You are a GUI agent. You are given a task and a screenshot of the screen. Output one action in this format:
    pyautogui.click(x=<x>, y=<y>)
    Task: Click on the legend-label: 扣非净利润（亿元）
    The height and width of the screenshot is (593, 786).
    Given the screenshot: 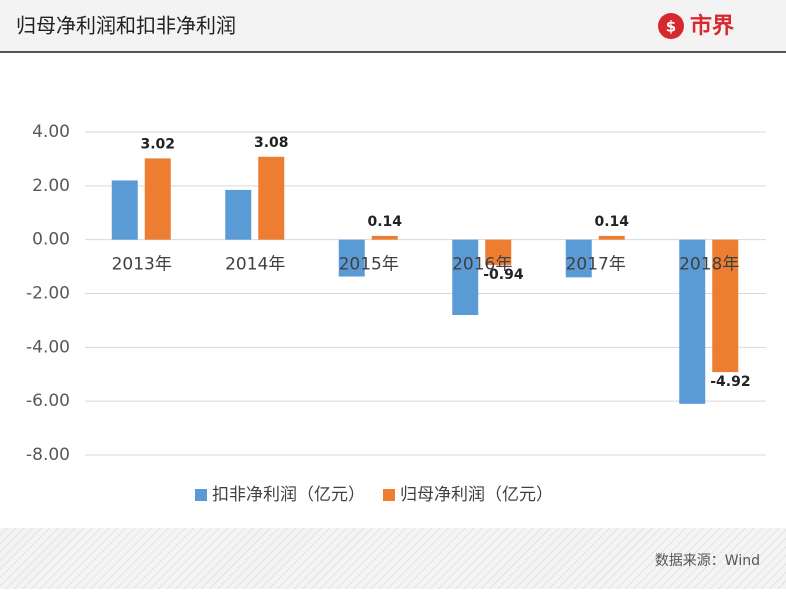 What is the action you would take?
    pyautogui.click(x=288, y=495)
    